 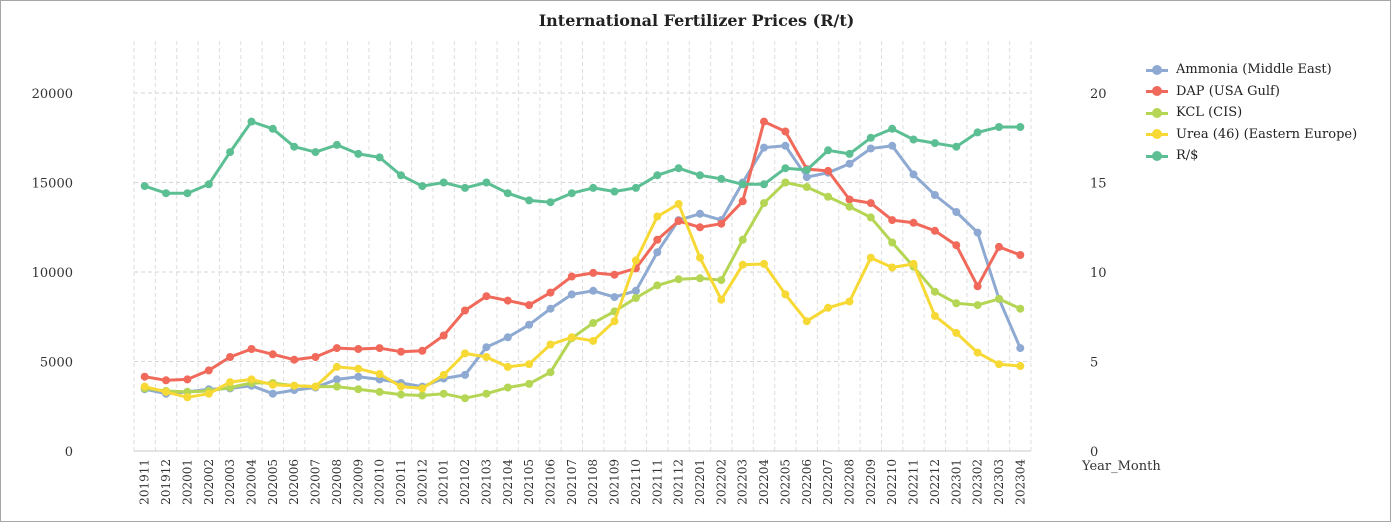 I want to click on x-tick-label: 202102, so click(x=465, y=482).